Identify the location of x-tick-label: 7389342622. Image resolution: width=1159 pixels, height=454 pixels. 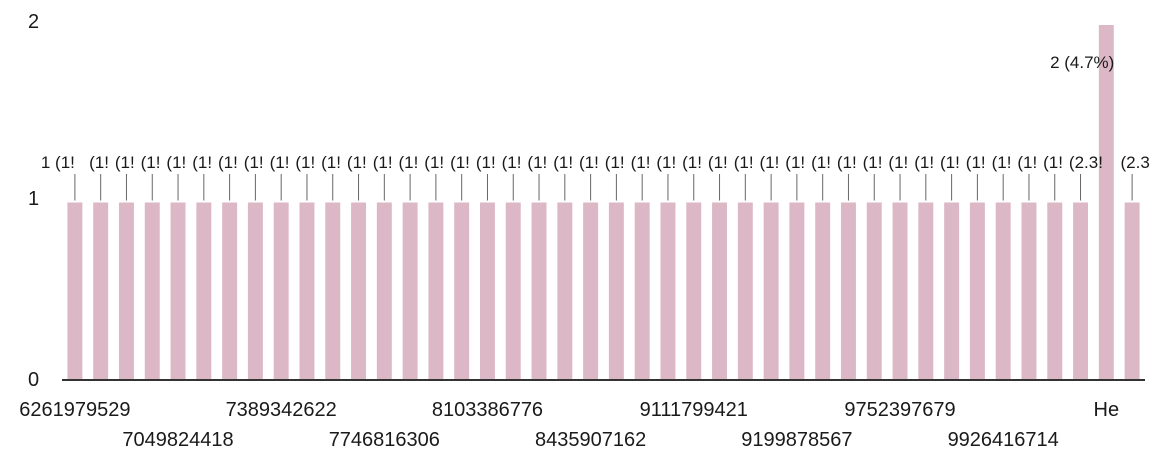
(281, 410).